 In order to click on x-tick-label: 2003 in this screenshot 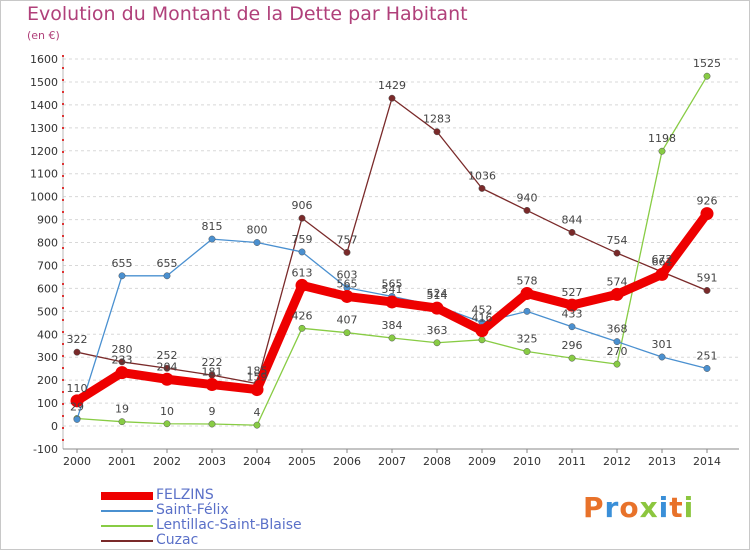, I will do `click(212, 461)`.